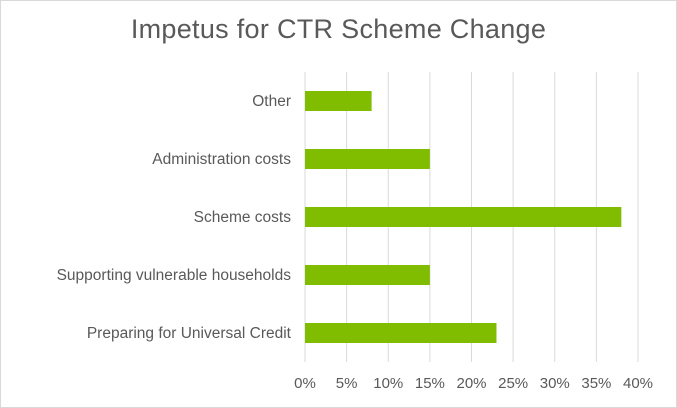  Describe the element at coordinates (221, 159) in the screenshot. I see `category-label: Administration costs` at that location.